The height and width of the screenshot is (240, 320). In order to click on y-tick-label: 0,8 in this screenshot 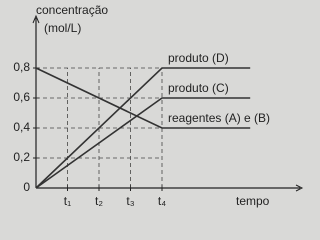, I will do `click(21, 67)`.